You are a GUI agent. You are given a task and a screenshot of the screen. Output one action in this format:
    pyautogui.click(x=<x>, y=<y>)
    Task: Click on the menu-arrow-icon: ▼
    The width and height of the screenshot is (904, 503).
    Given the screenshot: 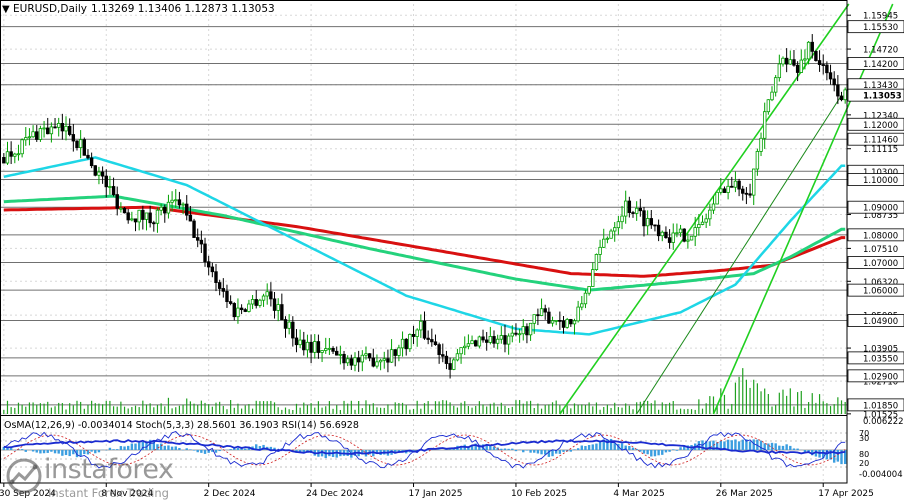 What is the action you would take?
    pyautogui.click(x=6, y=9)
    